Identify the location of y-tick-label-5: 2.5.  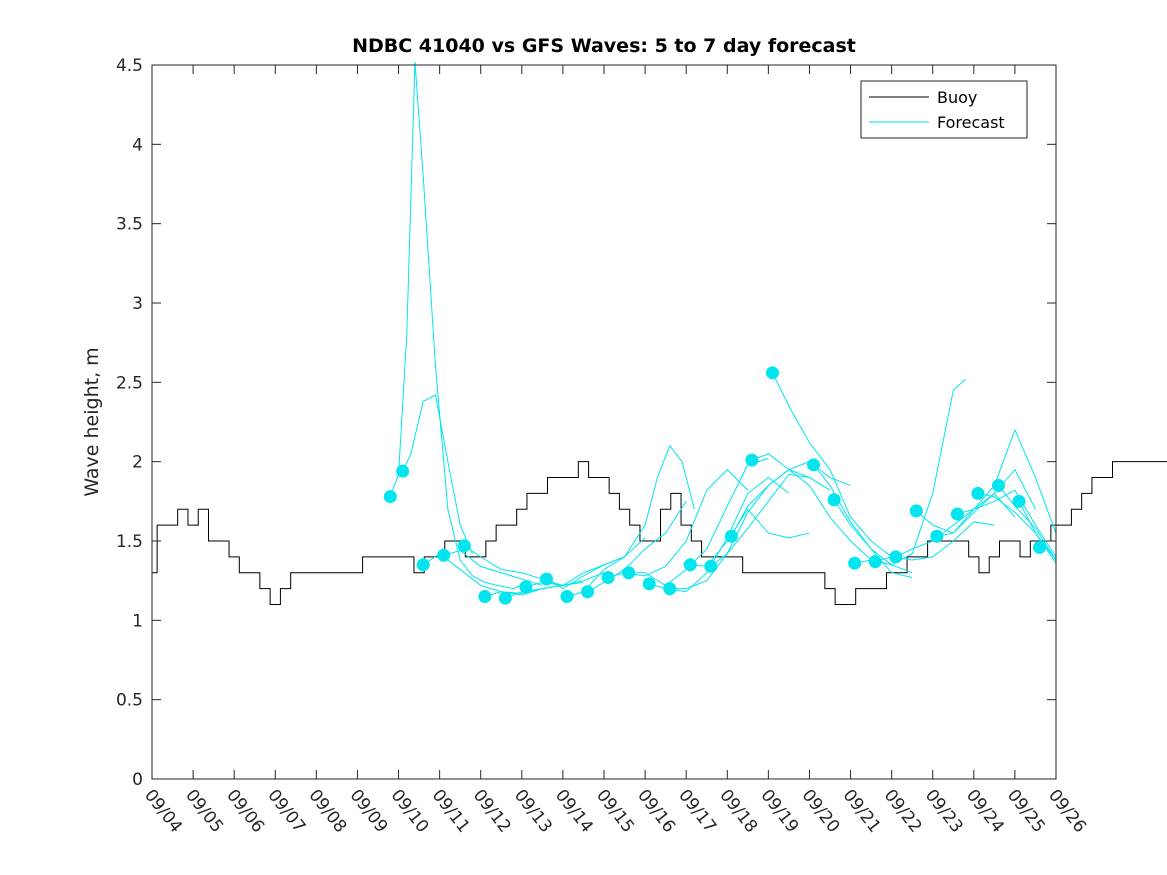
(129, 383).